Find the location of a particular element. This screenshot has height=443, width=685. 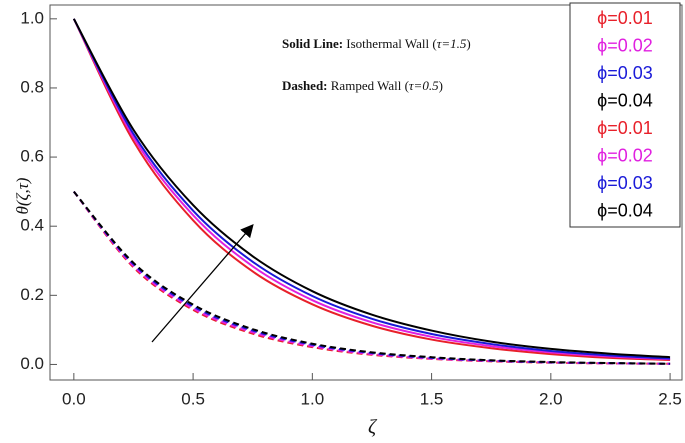

trend-arrow is located at coordinates (202, 283).